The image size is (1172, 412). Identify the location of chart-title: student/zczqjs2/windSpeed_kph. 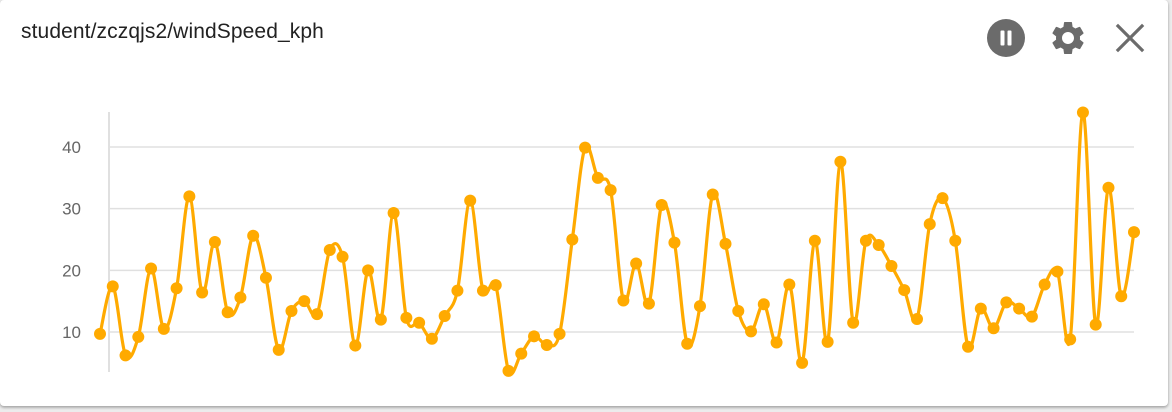
(172, 31).